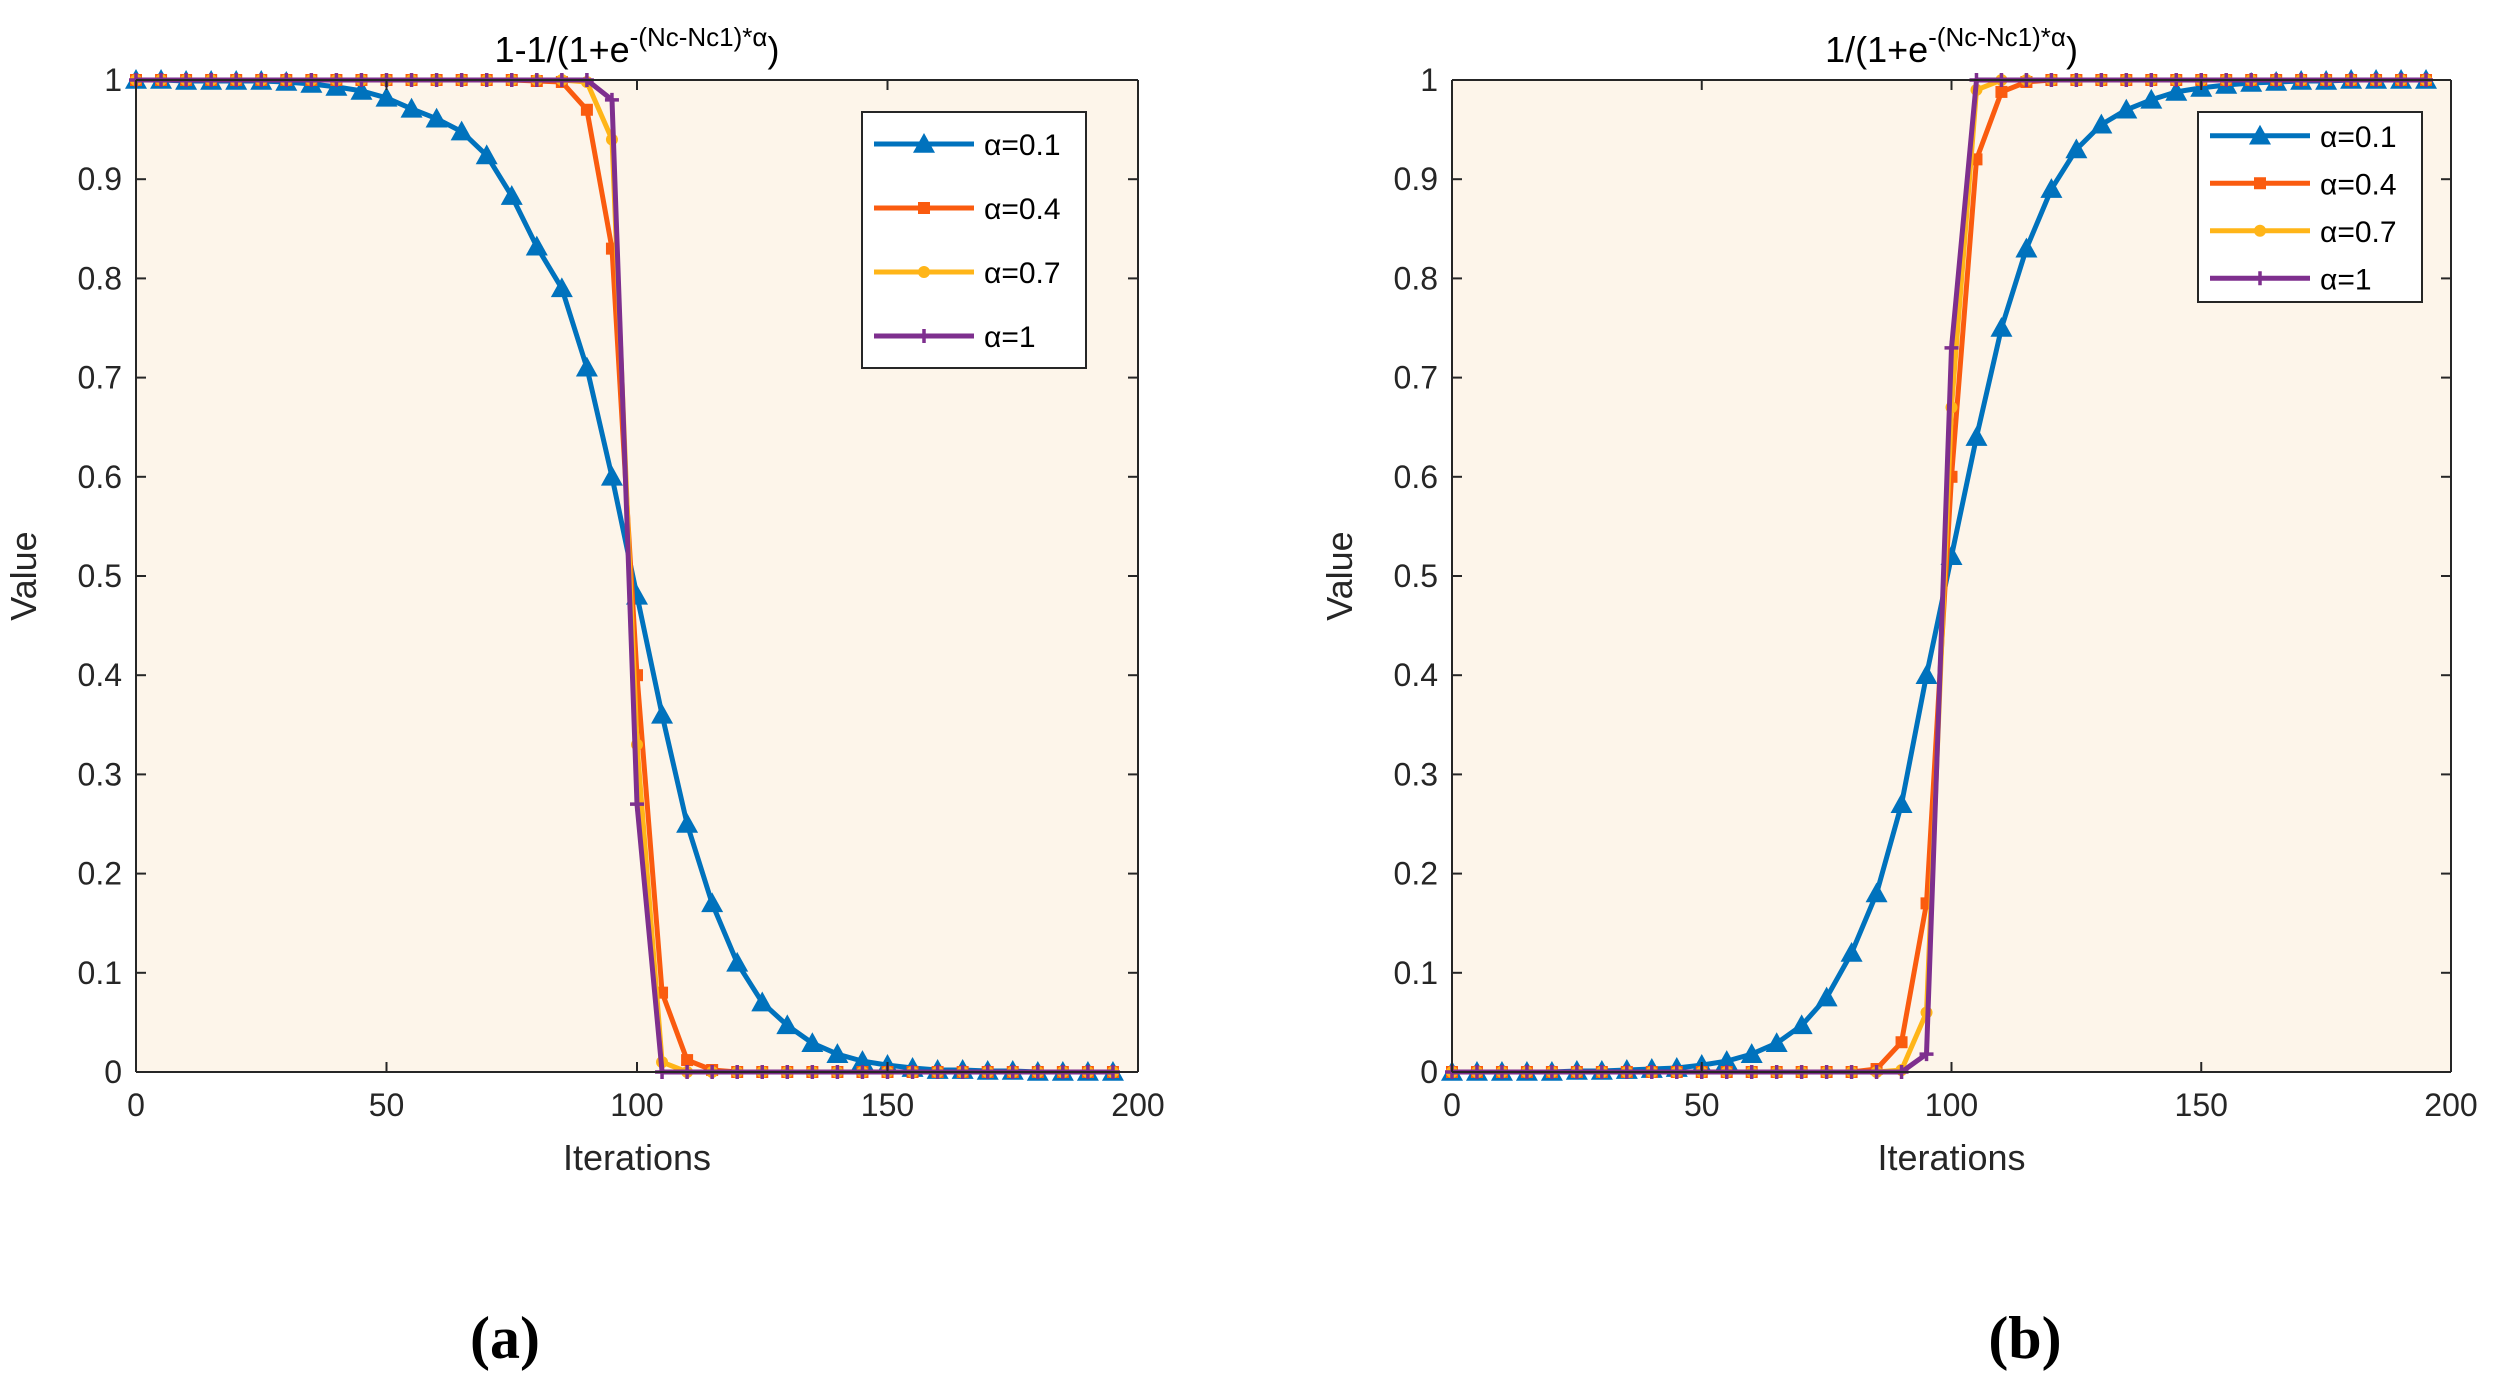  What do you see at coordinates (1702, 1105) in the screenshot?
I see `x-tick-label: 50` at bounding box center [1702, 1105].